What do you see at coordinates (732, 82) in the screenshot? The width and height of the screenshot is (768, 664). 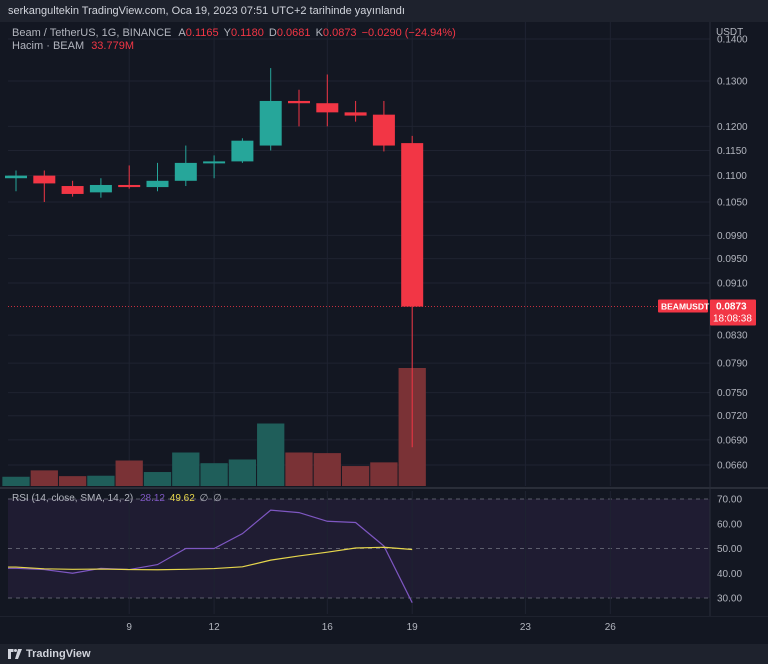 I see `price-tick-label: 0.1300` at bounding box center [732, 82].